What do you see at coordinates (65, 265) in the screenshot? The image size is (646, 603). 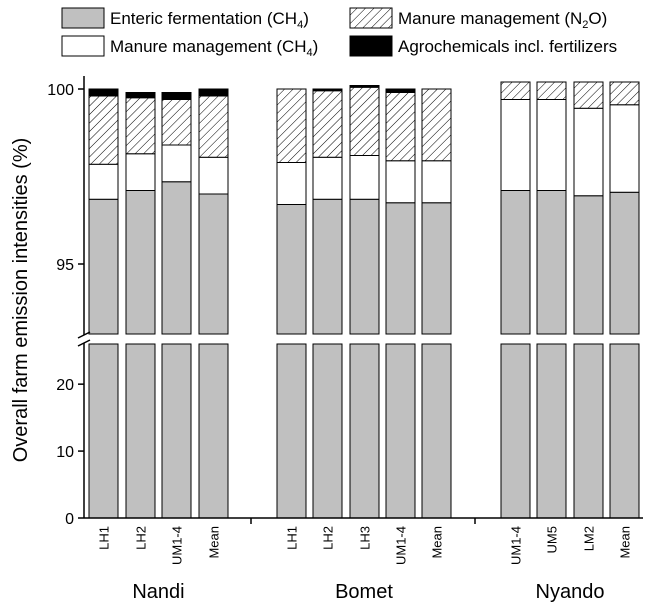 I see `y-tick-label: 95` at bounding box center [65, 265].